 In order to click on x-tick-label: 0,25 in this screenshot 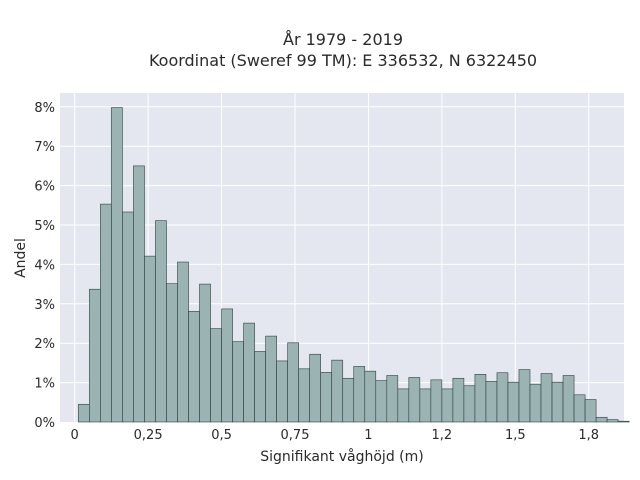, I will do `click(148, 435)`.